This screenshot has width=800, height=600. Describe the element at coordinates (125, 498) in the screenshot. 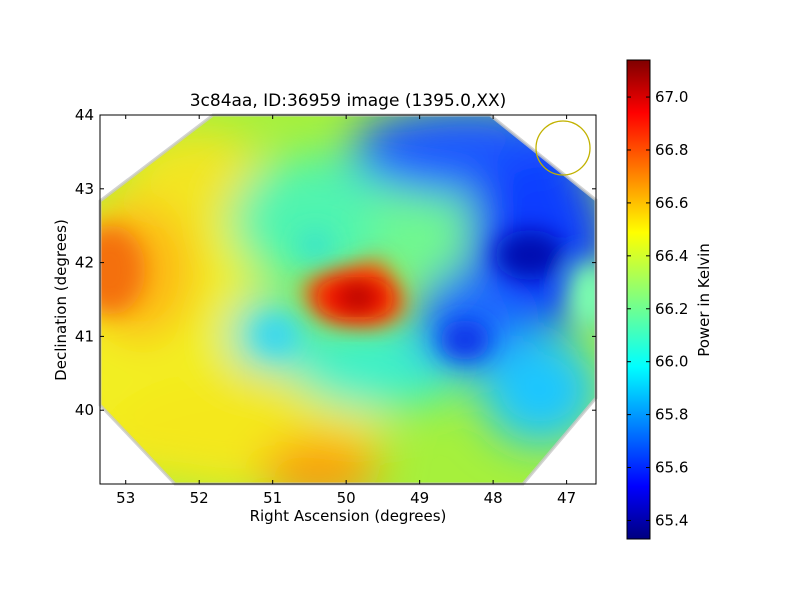

I see `x-tick-label: 53` at that location.